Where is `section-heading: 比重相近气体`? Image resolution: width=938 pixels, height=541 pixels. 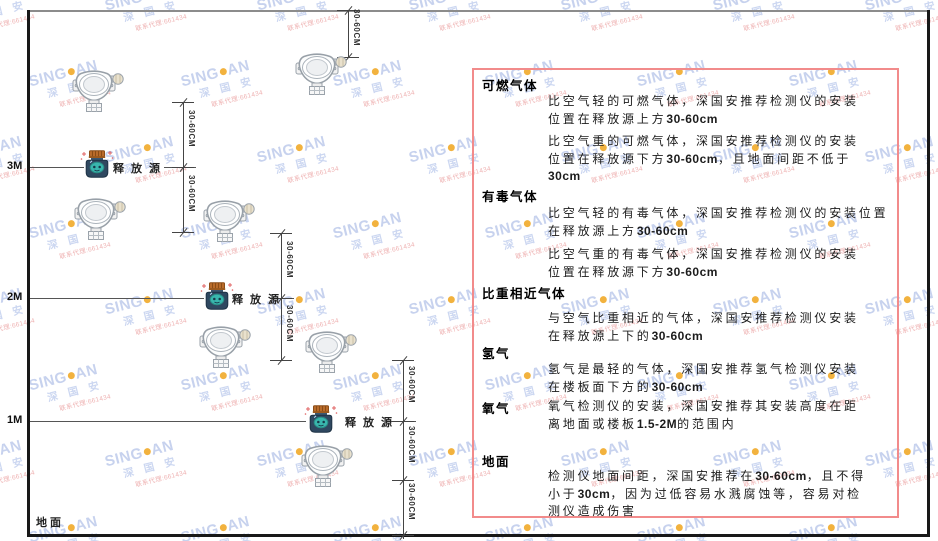
section-heading: 比重相近气体 is located at coordinates (524, 294).